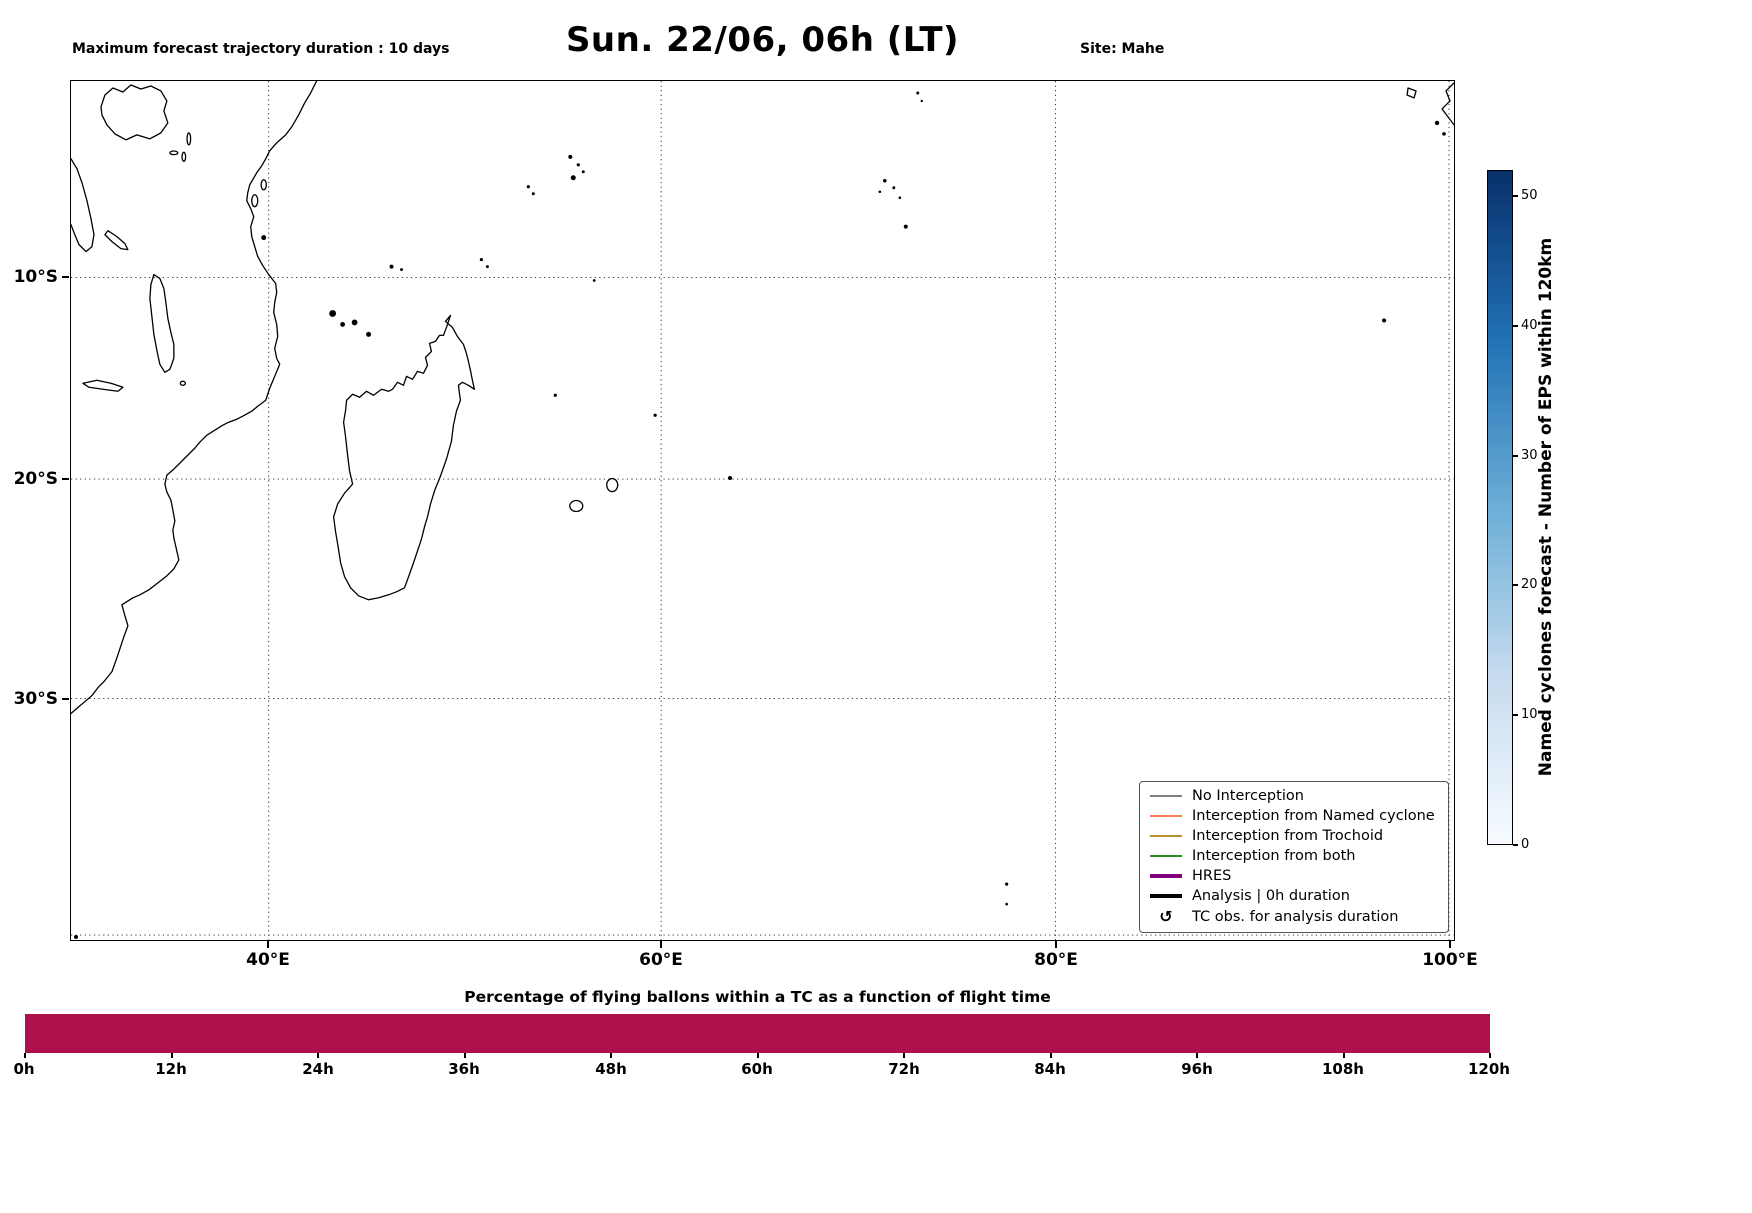 The width and height of the screenshot is (1752, 1213). What do you see at coordinates (1166, 916) in the screenshot?
I see `tc-obs-rotation-icon: ↺` at bounding box center [1166, 916].